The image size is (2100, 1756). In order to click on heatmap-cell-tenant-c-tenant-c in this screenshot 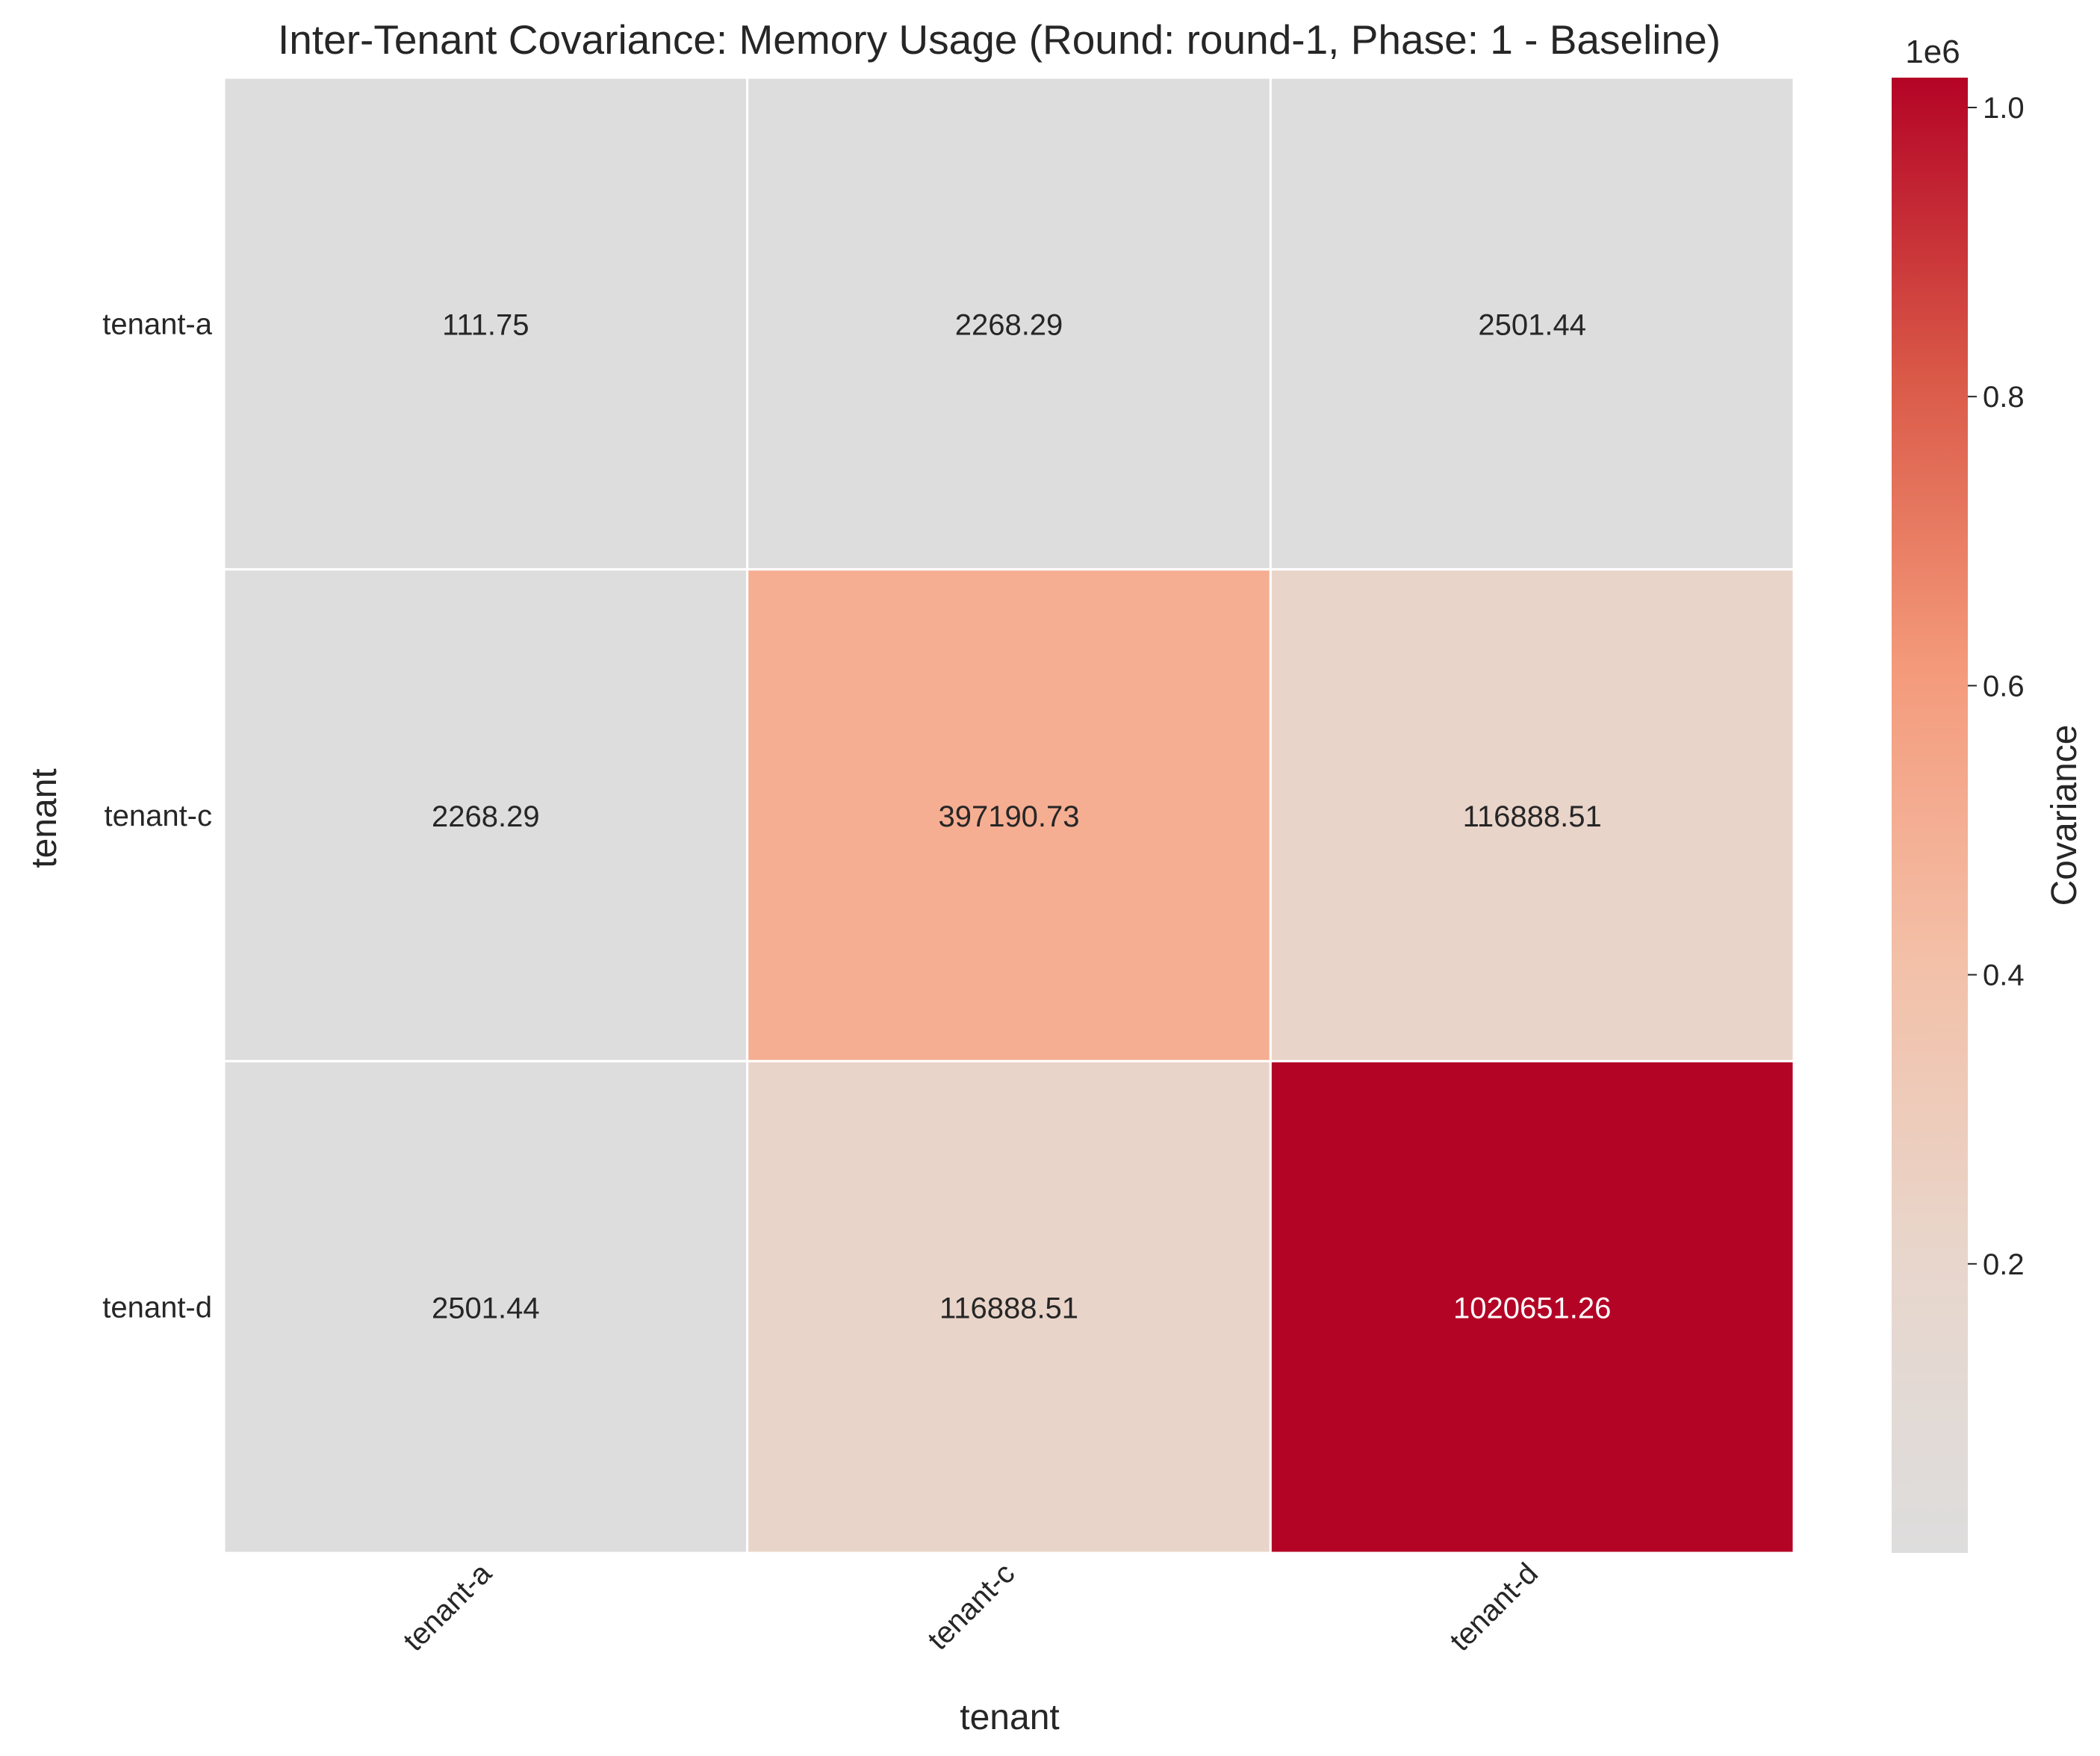, I will do `click(1009, 815)`.